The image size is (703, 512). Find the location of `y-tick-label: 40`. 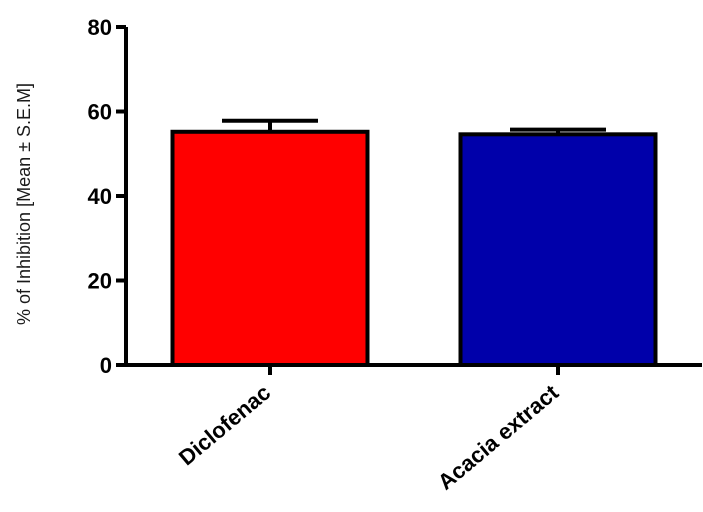

y-tick-label: 40 is located at coordinates (100, 196).